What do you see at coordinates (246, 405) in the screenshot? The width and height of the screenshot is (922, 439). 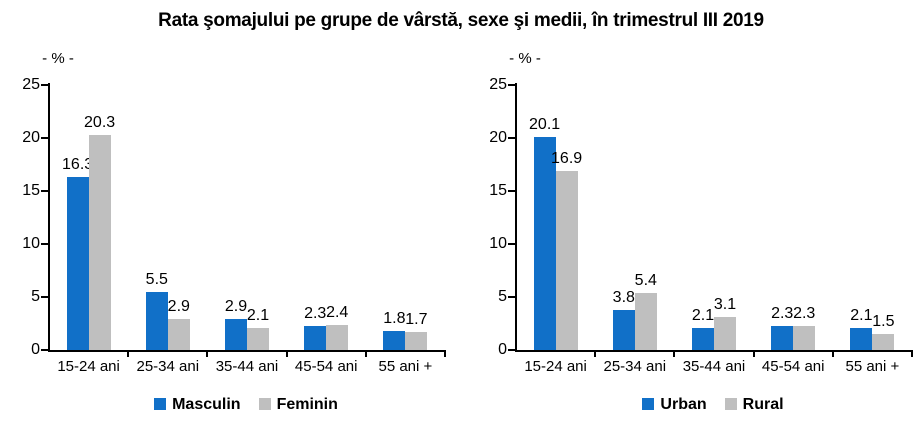 I see `legend: Masculin Feminin` at bounding box center [246, 405].